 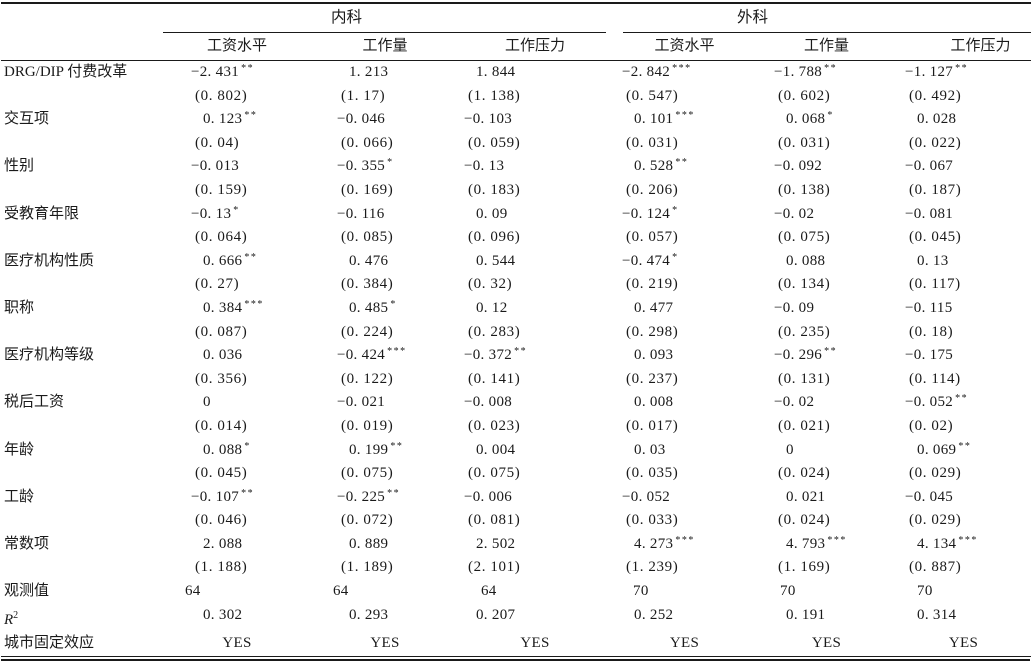 I want to click on se-cell: (0. 064), so click(x=237, y=238).